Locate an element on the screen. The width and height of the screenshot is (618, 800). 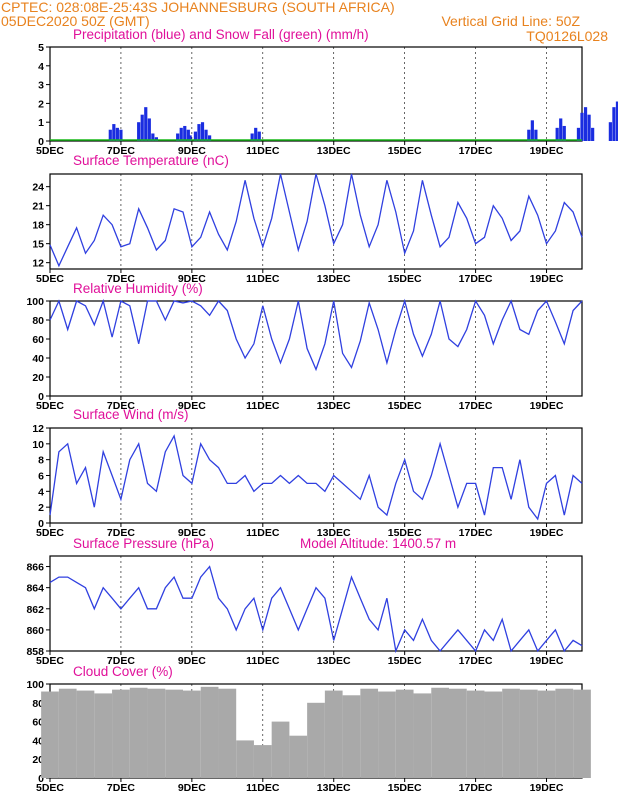
y-tick-label: 100 is located at coordinates (35, 685).